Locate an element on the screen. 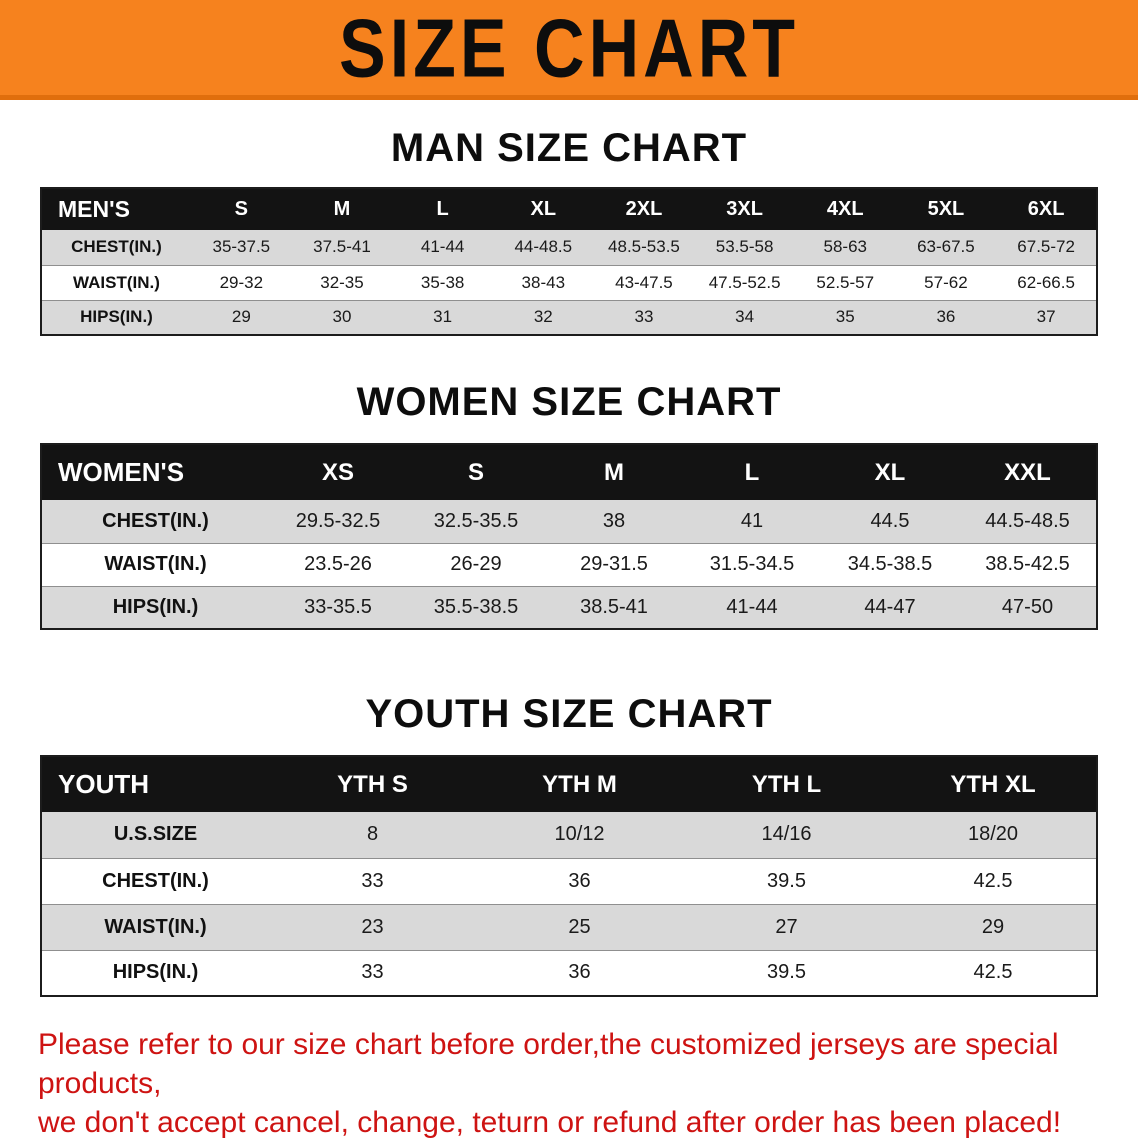  row-label: U.S.SIZE is located at coordinates (155, 835).